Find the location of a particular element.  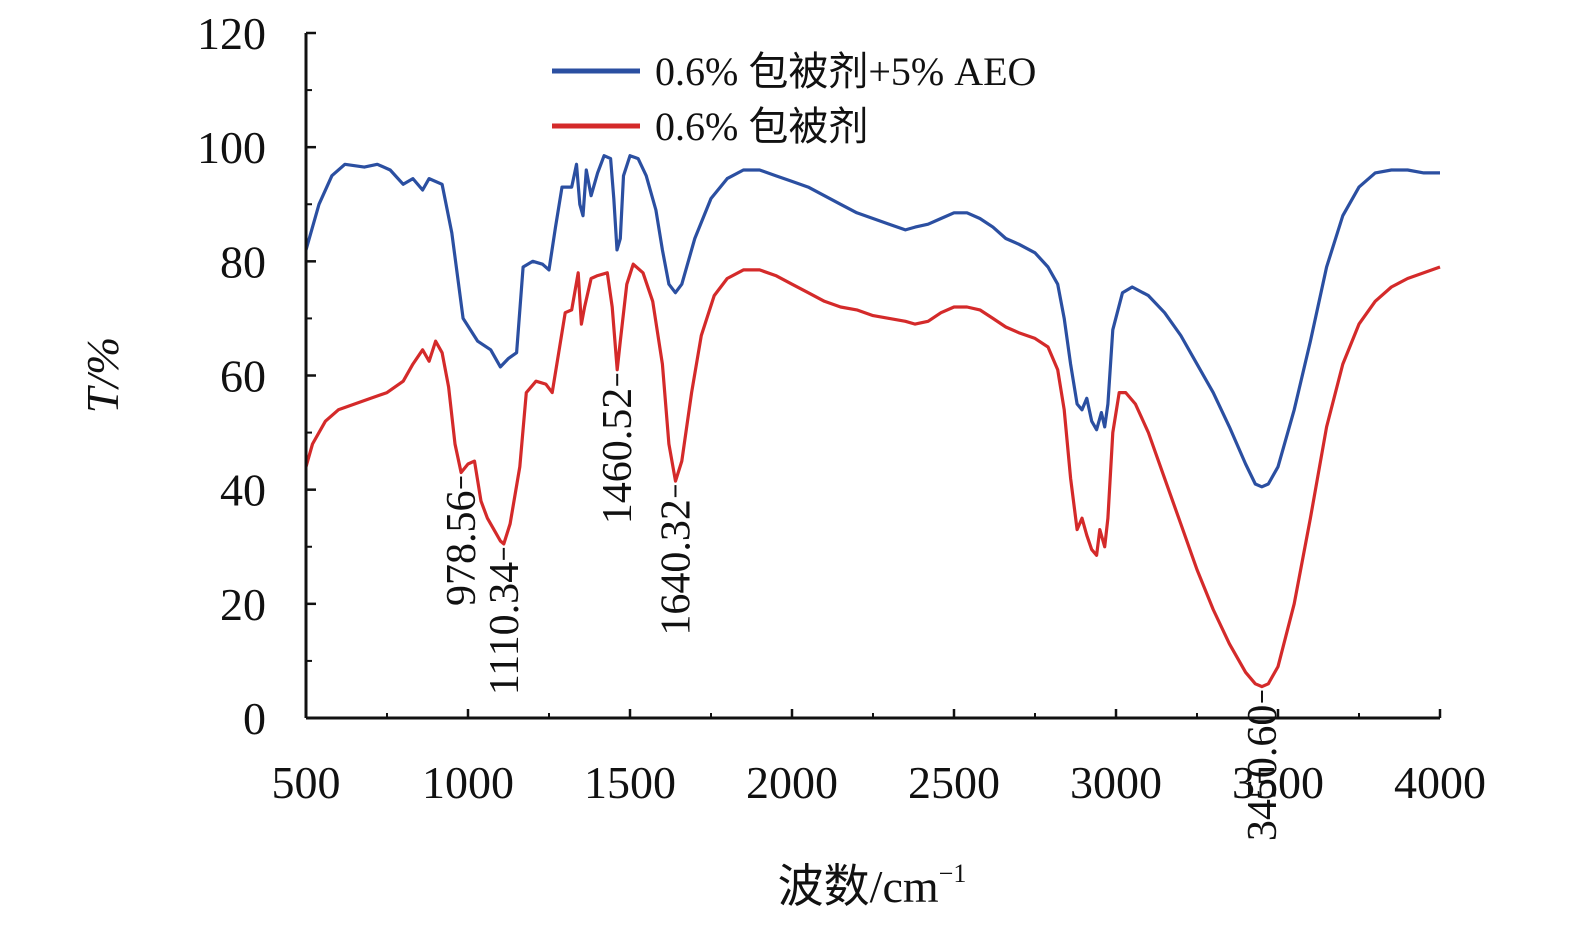

annotation-label-0: 978.56 is located at coordinates (462, 549).